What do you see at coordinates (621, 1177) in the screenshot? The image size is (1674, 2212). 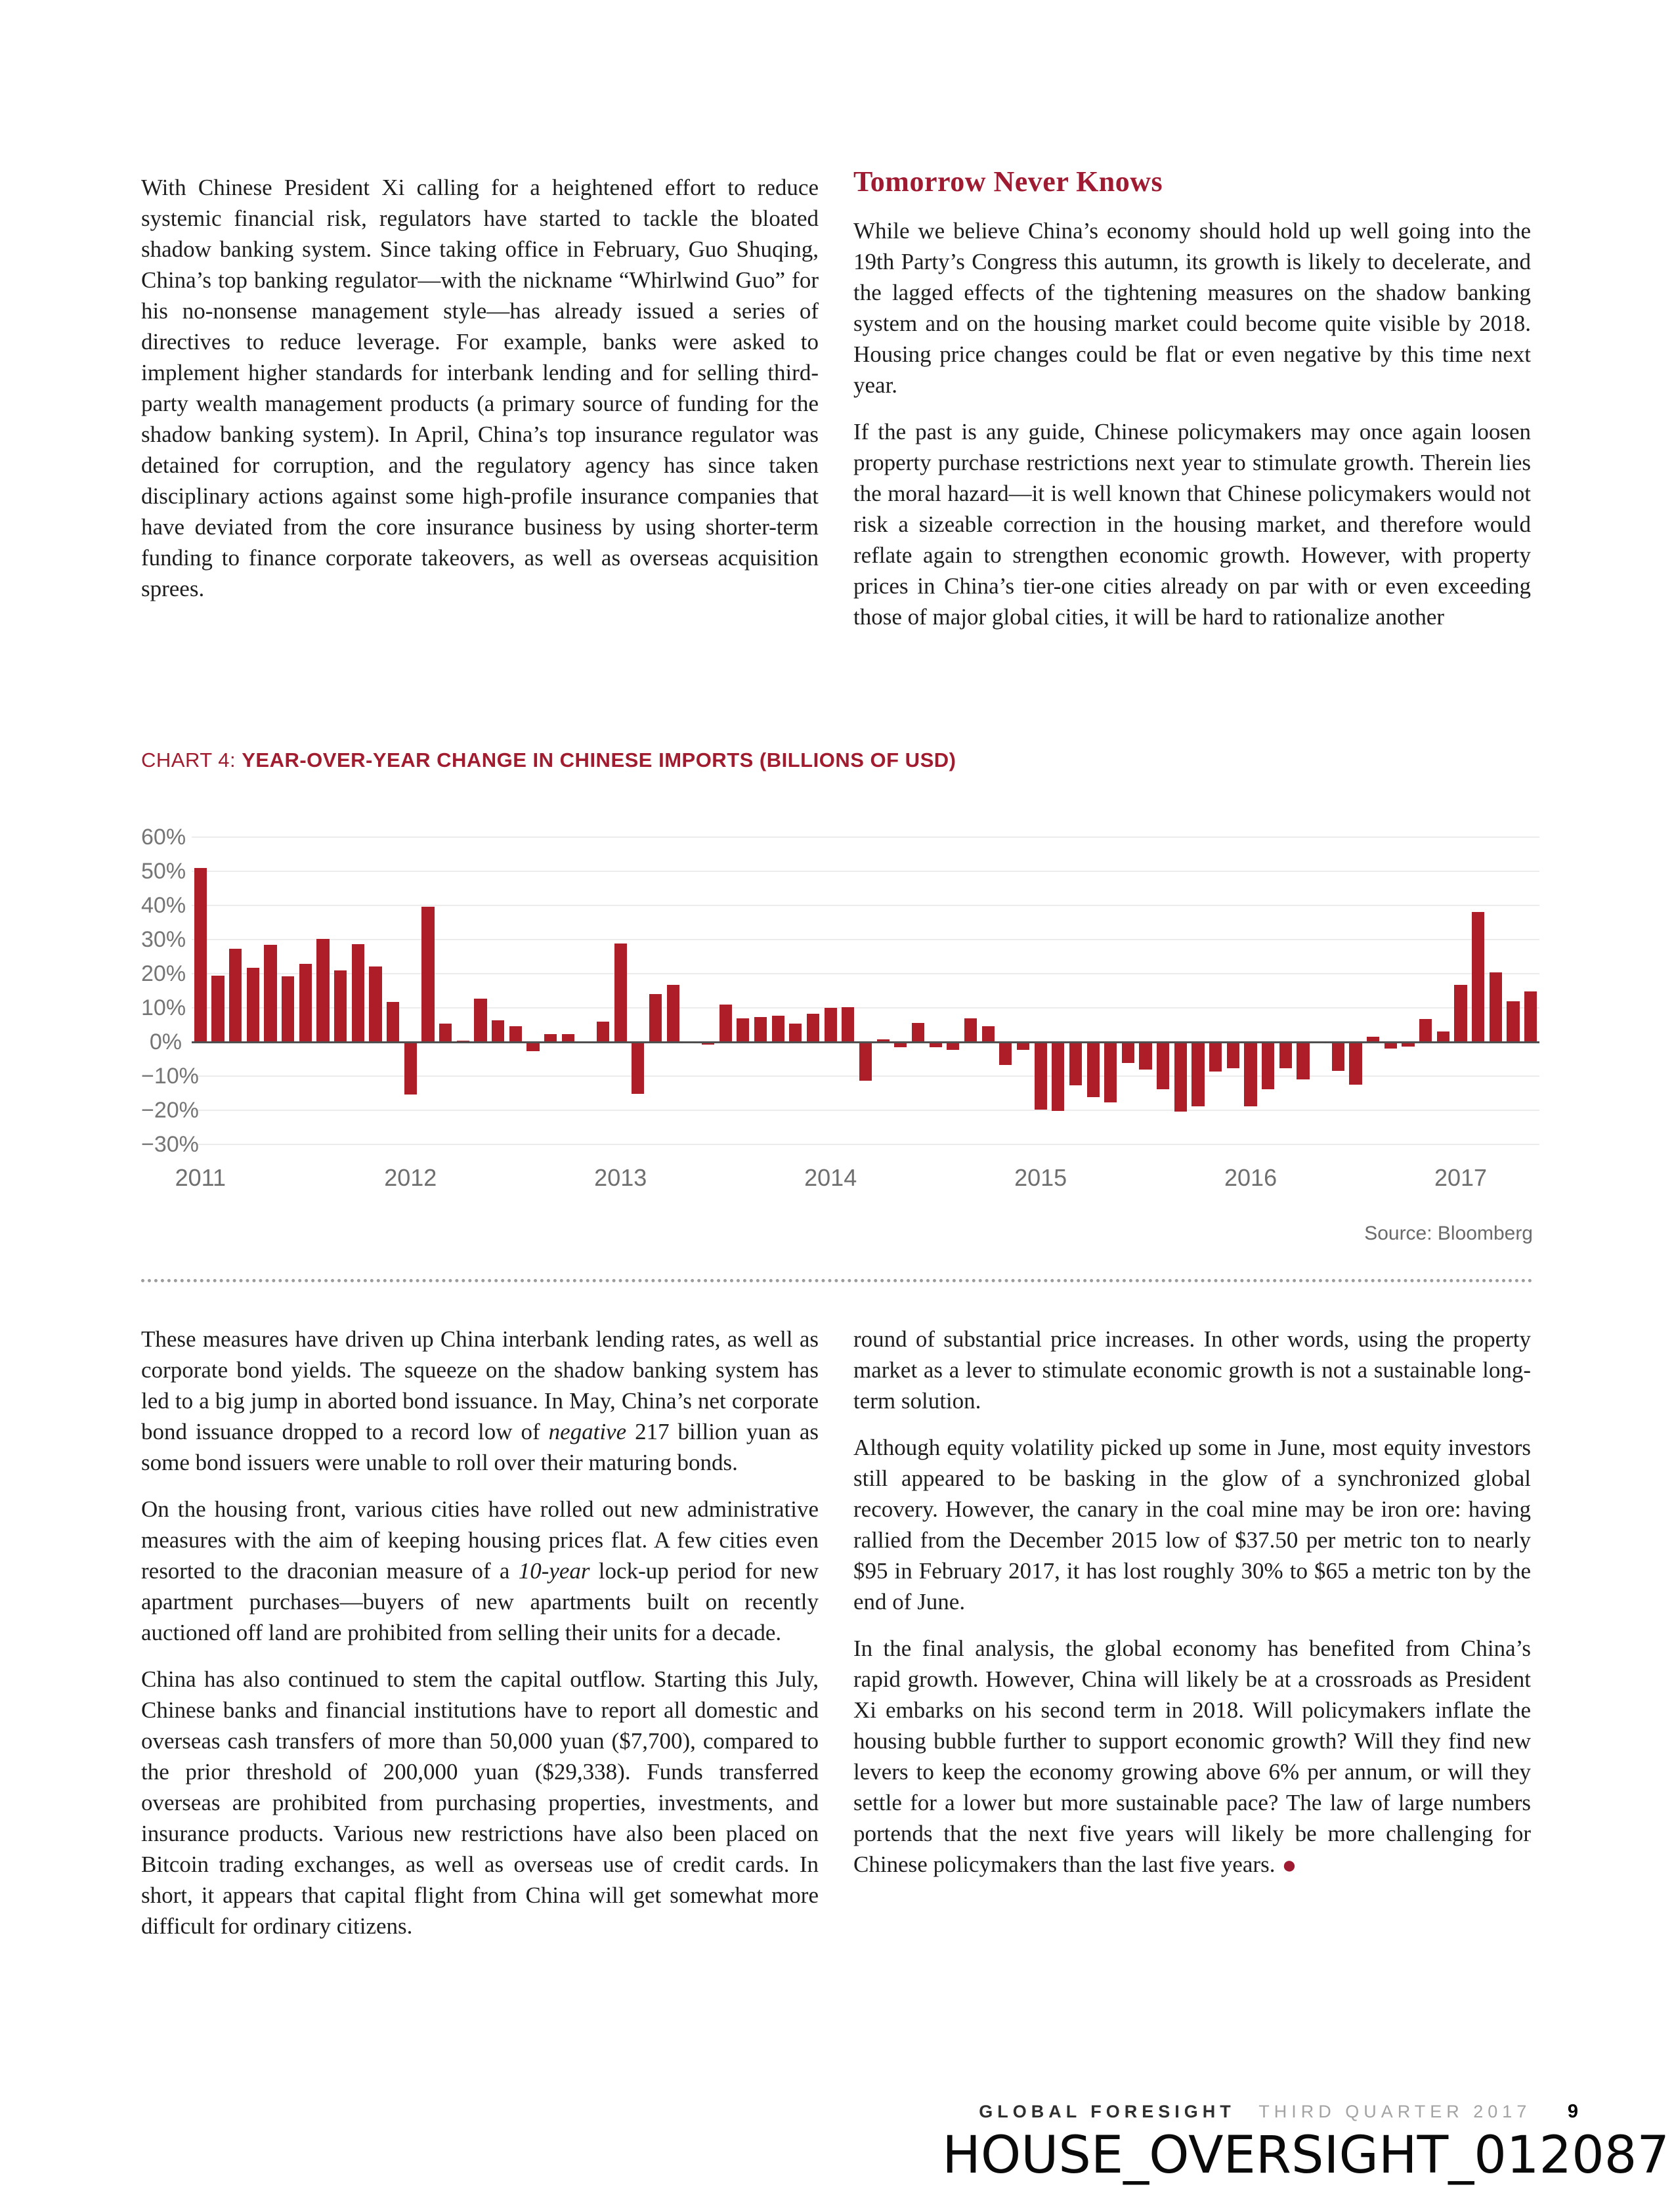 I see `x-axis-tick-label: 2013` at bounding box center [621, 1177].